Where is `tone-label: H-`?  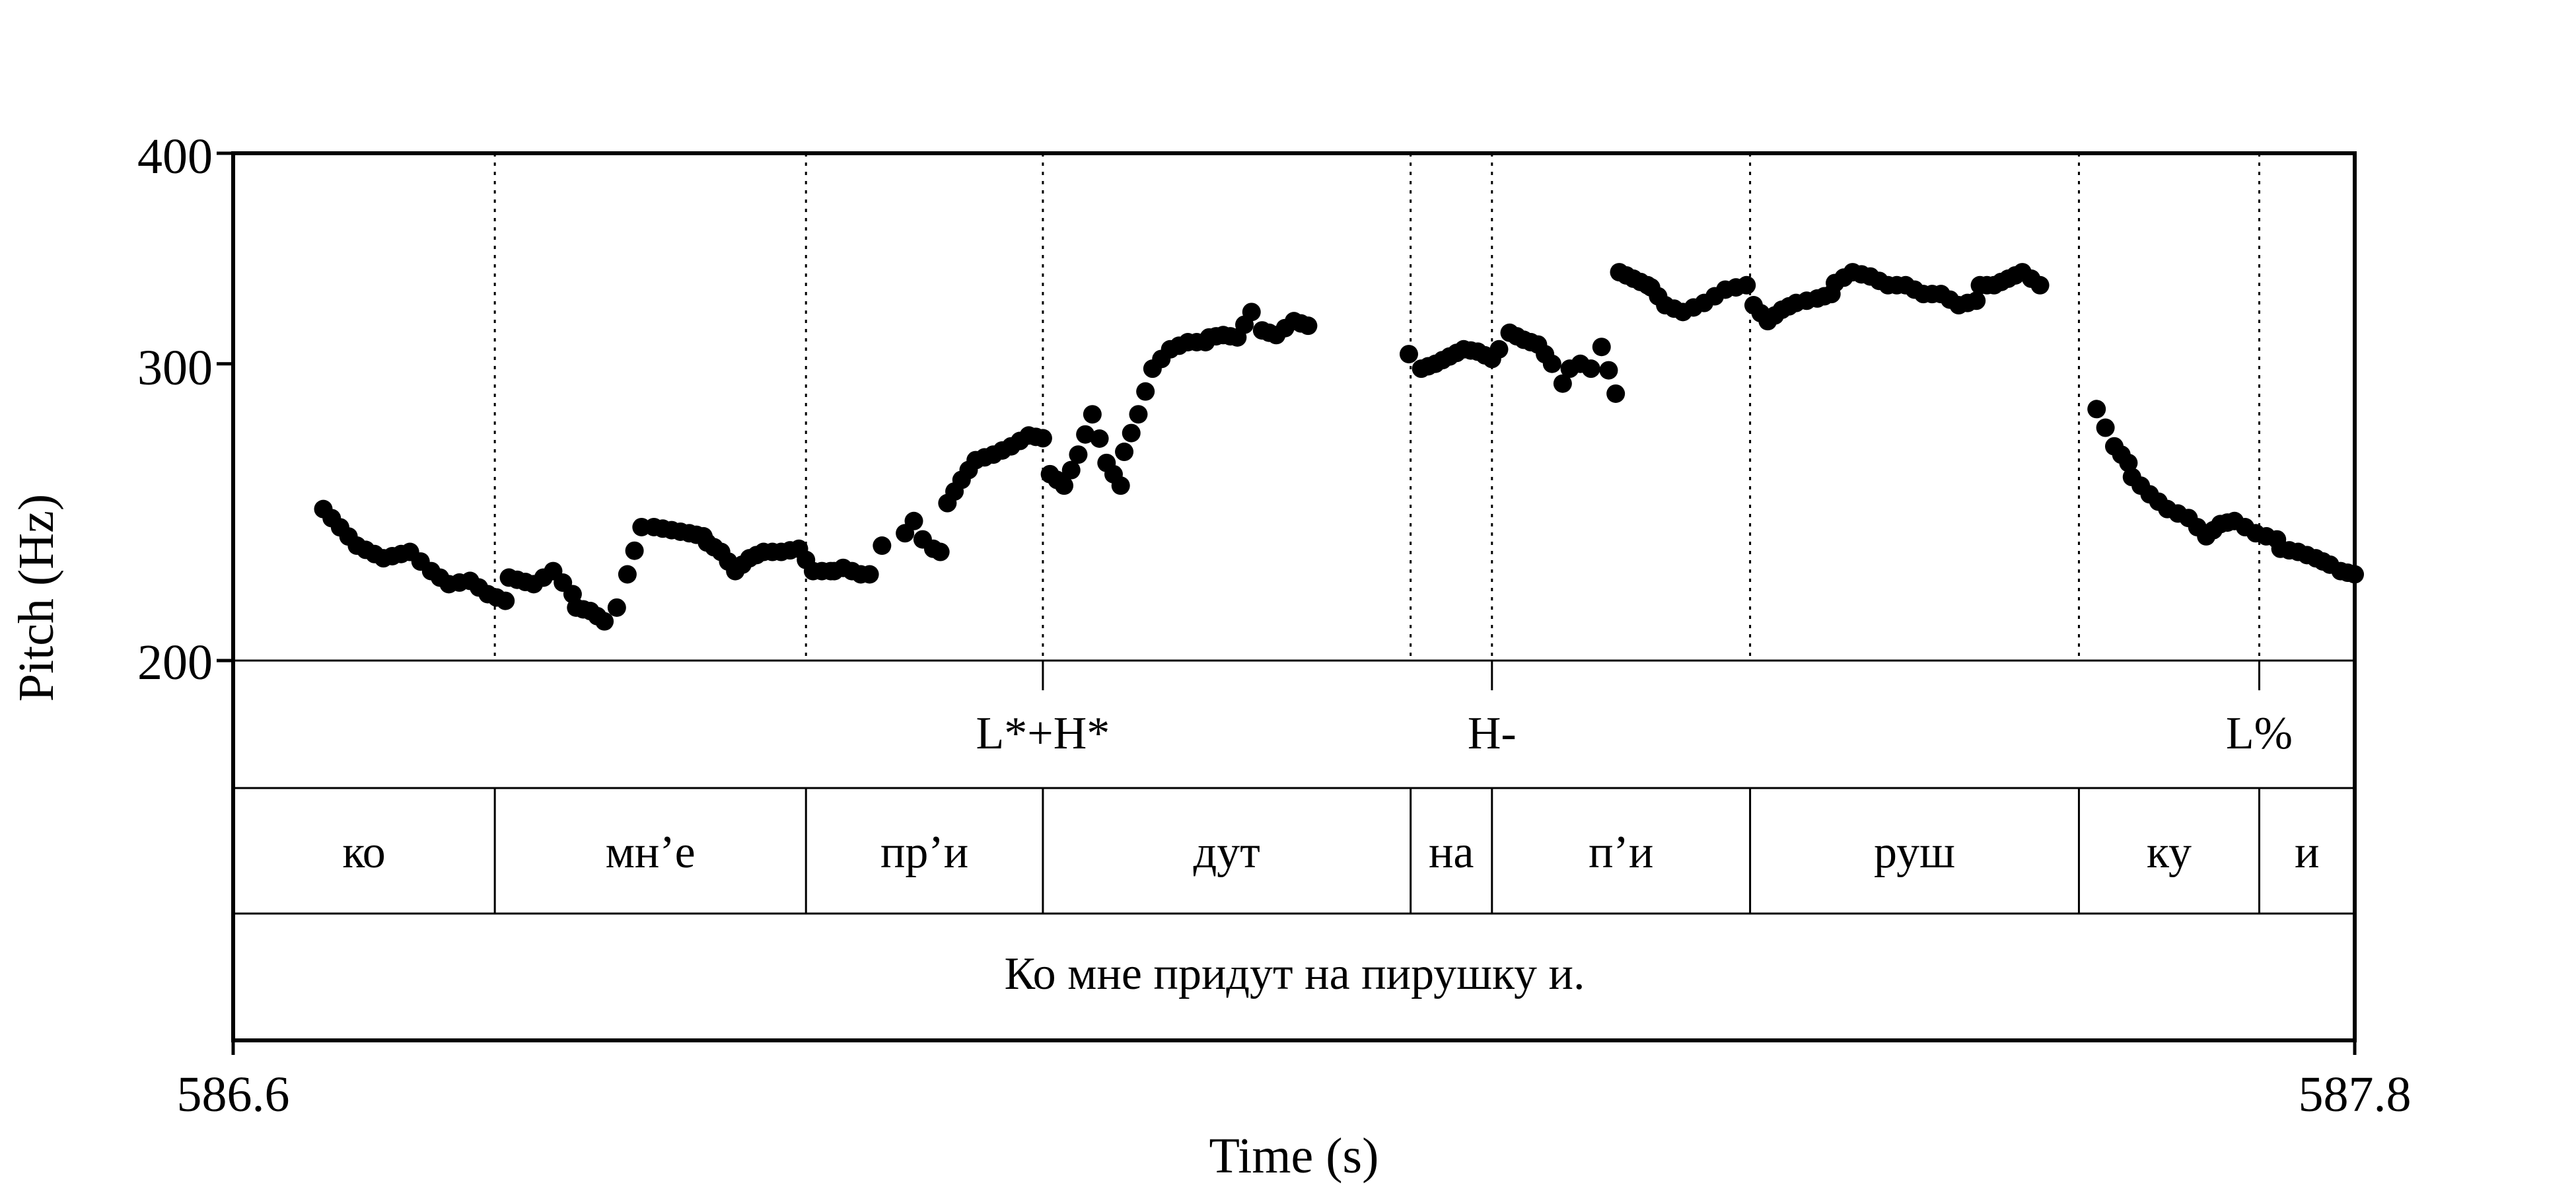
tone-label: H- is located at coordinates (1493, 733).